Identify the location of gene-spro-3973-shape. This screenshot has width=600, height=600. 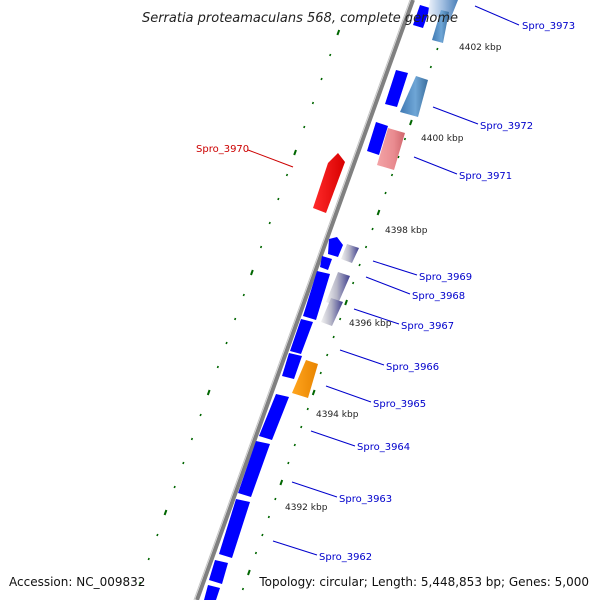
(443, 10).